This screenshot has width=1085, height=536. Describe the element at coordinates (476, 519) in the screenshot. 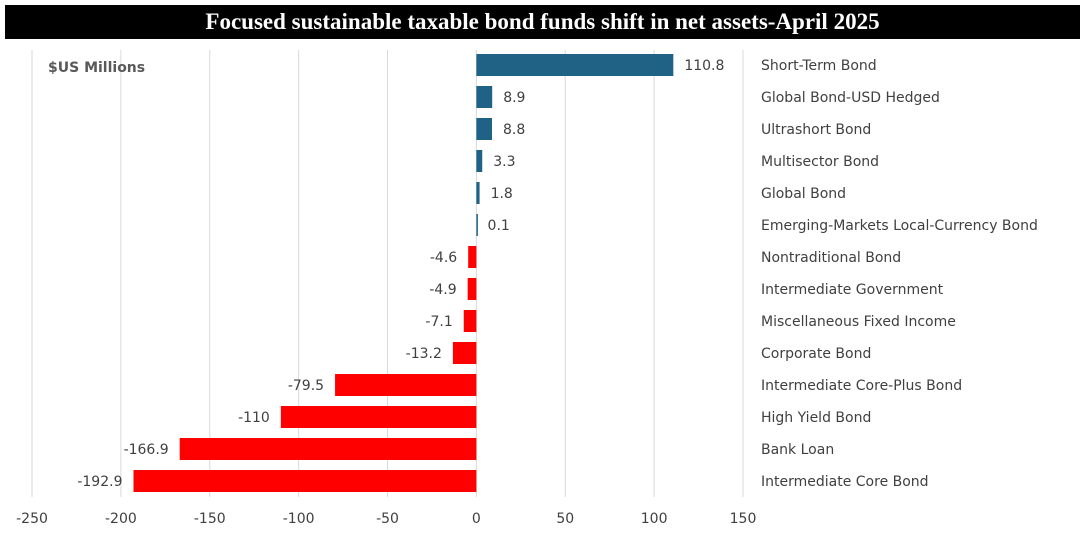

I see `x-tick-label: 0` at that location.